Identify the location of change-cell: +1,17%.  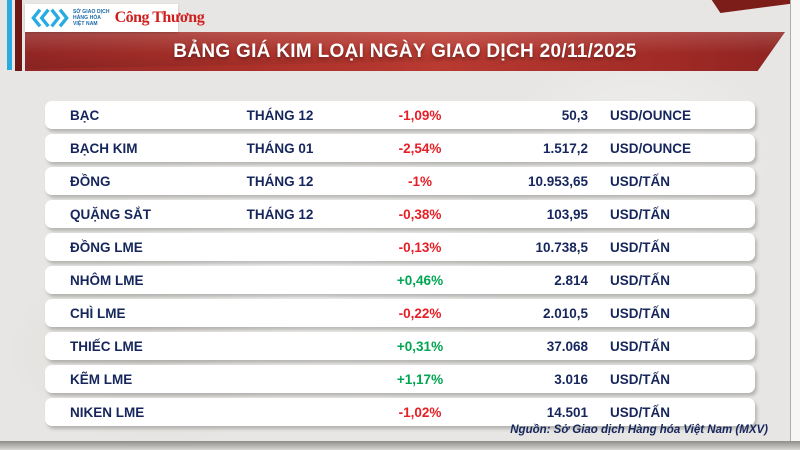
(420, 379).